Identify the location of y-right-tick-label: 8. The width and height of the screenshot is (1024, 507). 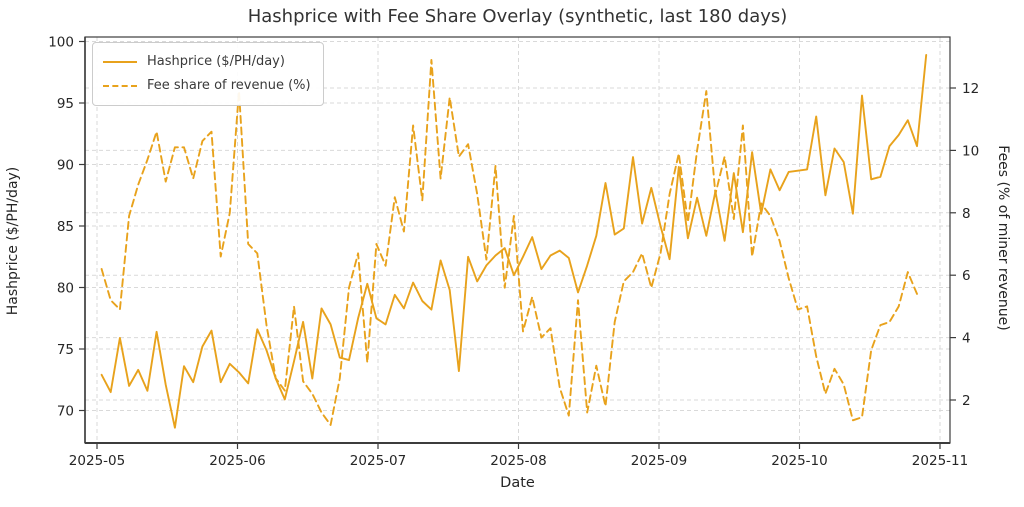
(966, 214).